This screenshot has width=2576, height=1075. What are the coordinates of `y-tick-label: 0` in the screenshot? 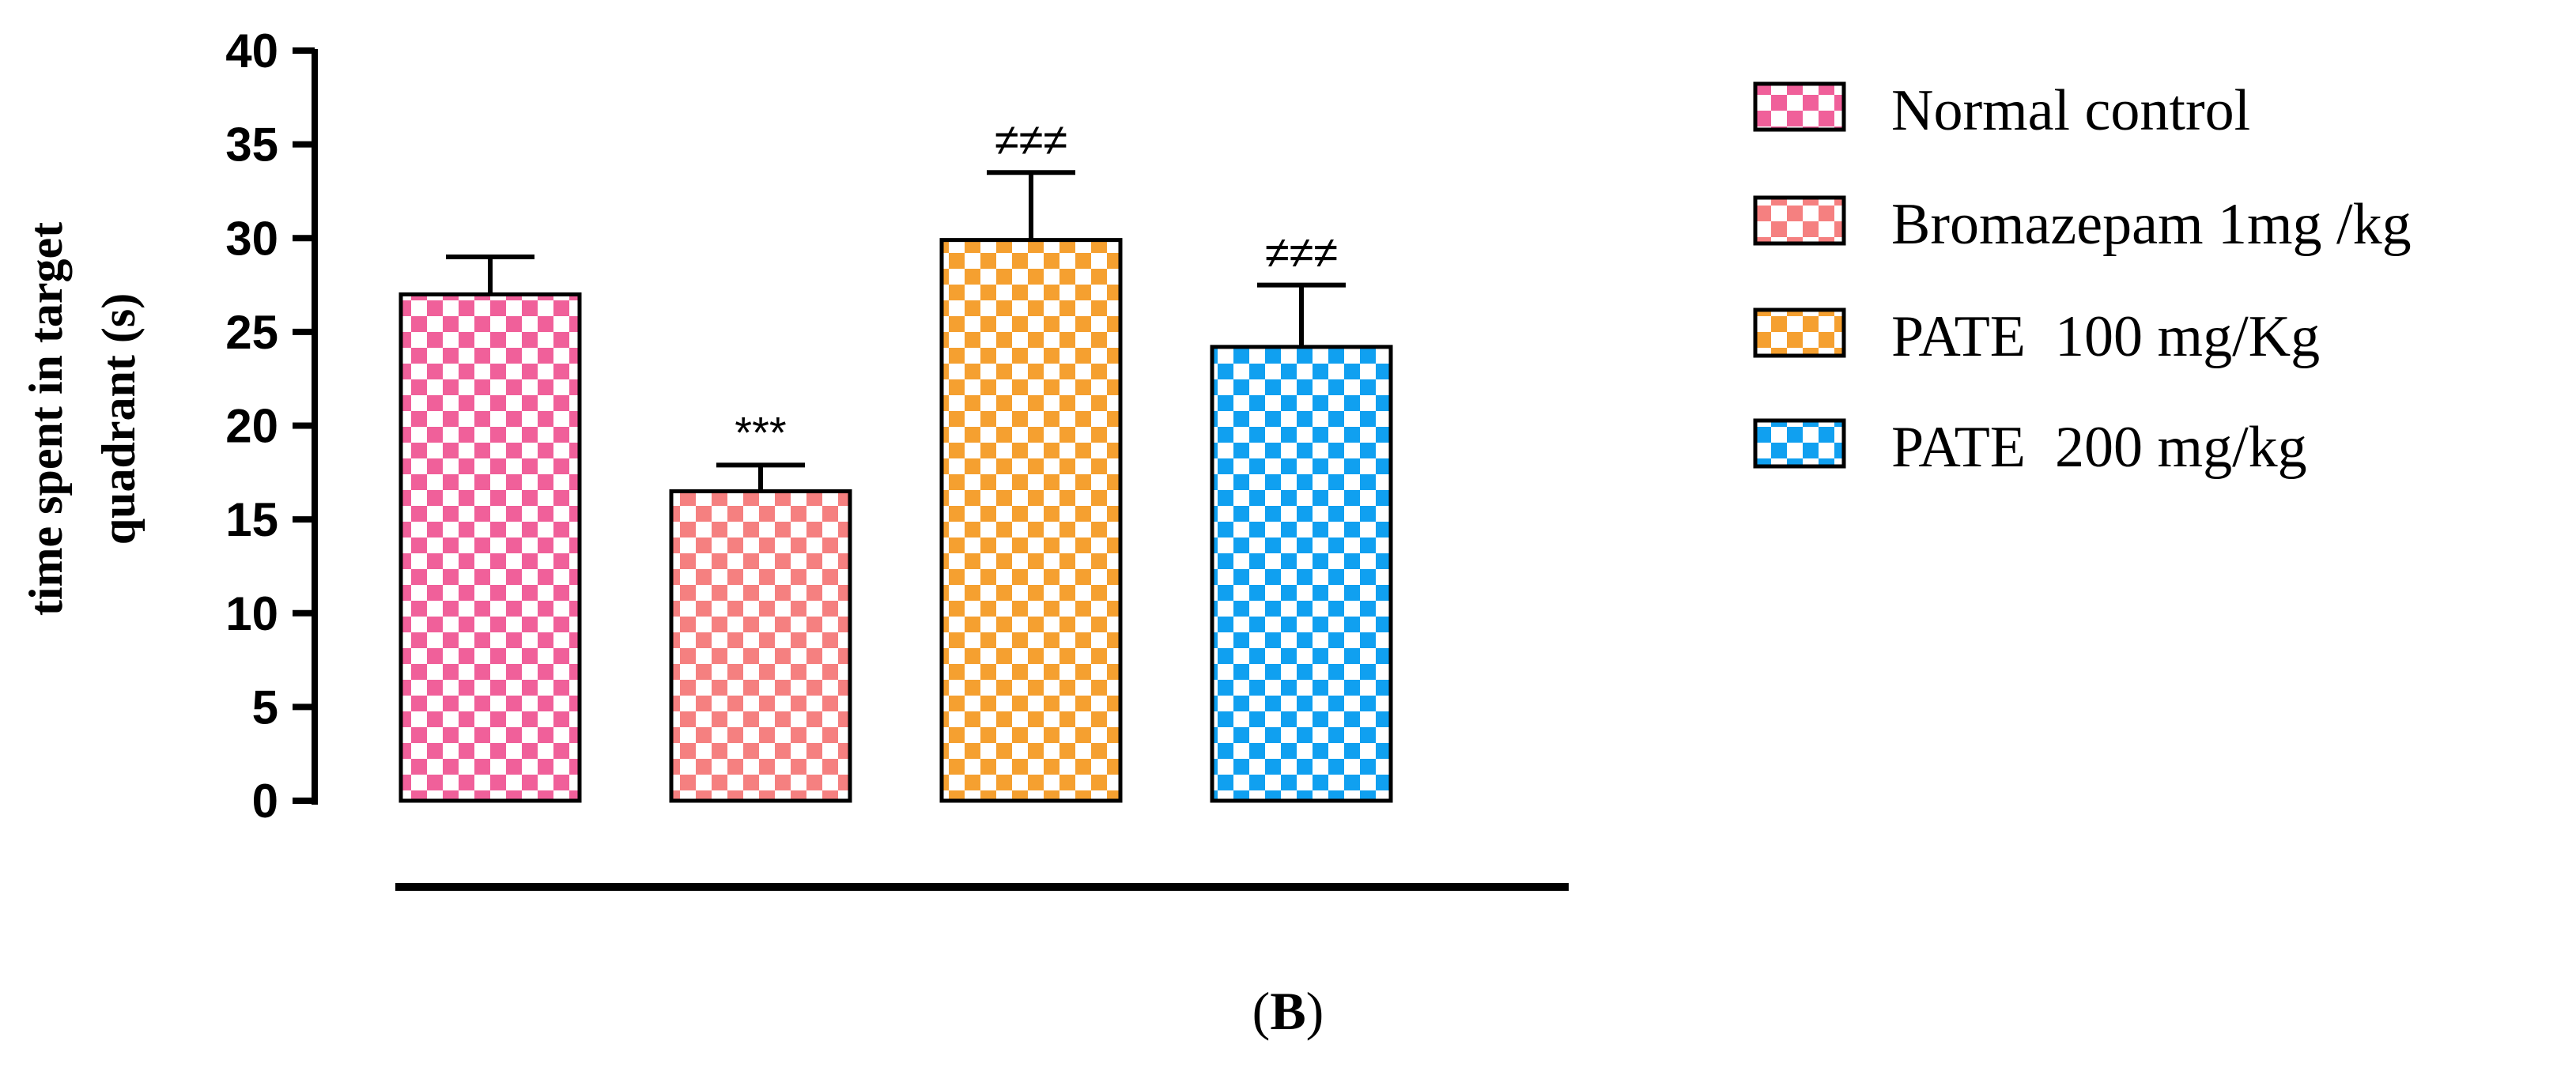 It's located at (265, 801).